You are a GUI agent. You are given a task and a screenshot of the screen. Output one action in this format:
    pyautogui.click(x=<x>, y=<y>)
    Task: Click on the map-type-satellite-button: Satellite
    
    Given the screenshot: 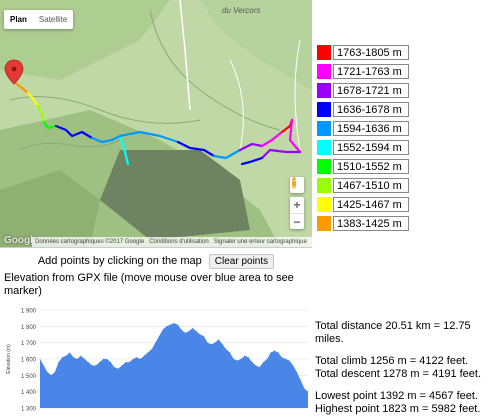 What is the action you would take?
    pyautogui.click(x=53, y=19)
    